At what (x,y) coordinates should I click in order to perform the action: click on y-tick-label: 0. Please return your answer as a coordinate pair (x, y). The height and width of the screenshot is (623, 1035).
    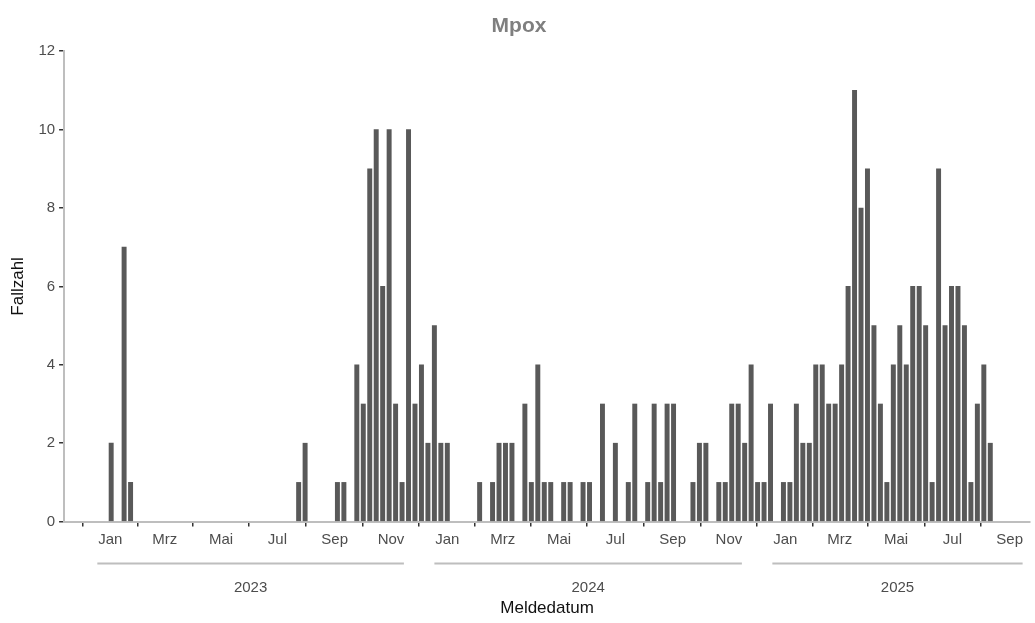
    Looking at the image, I should click on (51, 520).